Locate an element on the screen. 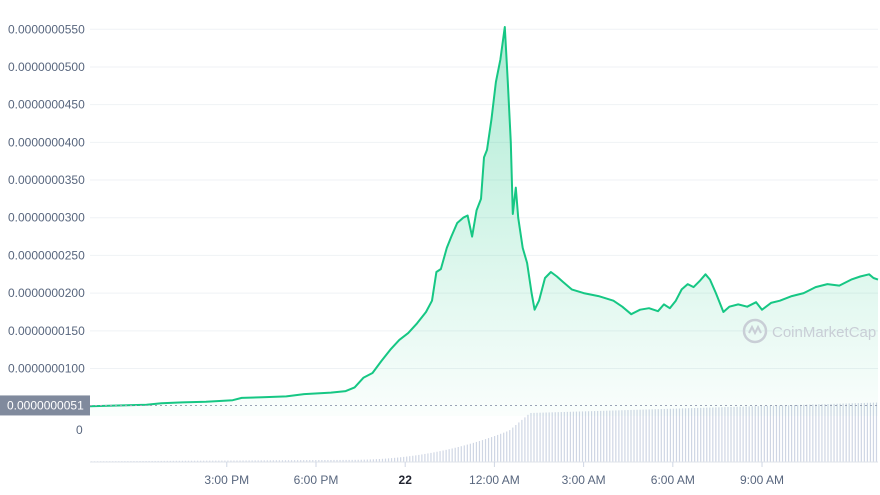 The height and width of the screenshot is (495, 880). watermark-text: CoinMarketCap is located at coordinates (824, 332).